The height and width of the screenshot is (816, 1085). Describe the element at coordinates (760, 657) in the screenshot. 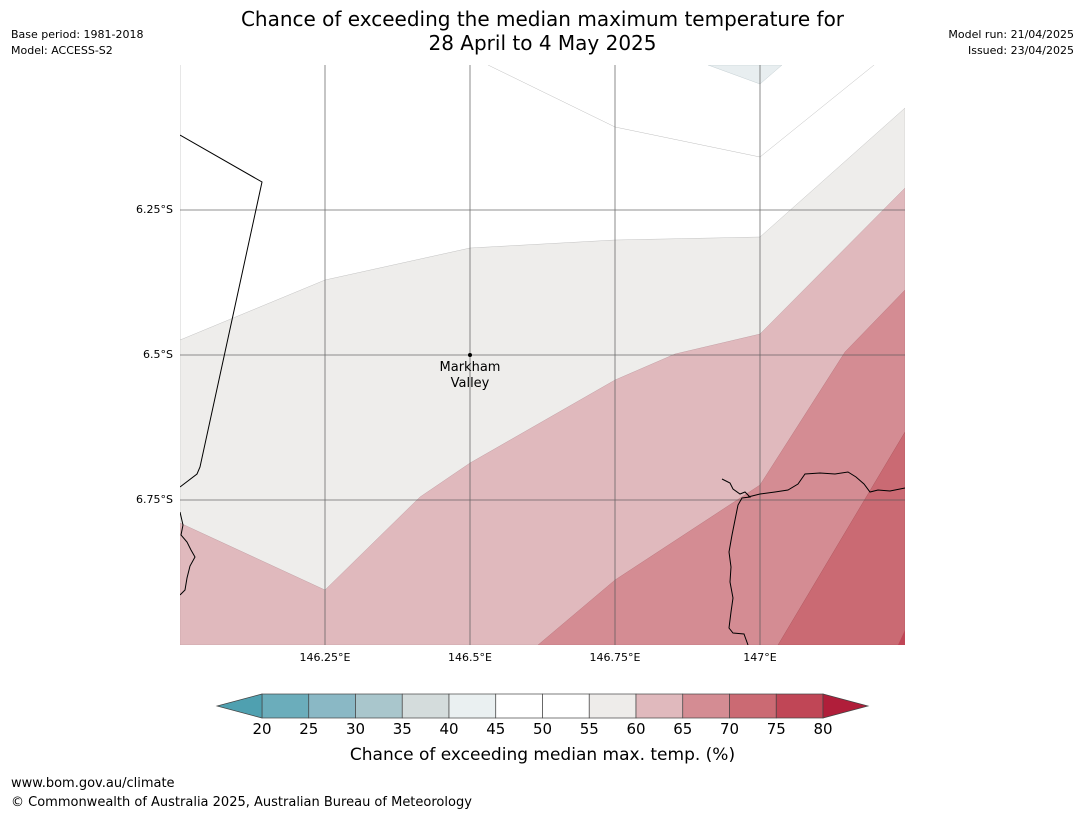

I see `lon-label-147: 147°E` at that location.